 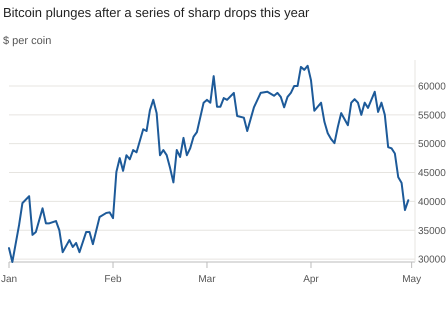 I want to click on chart-subtitle: $ per coin, so click(x=27, y=41).